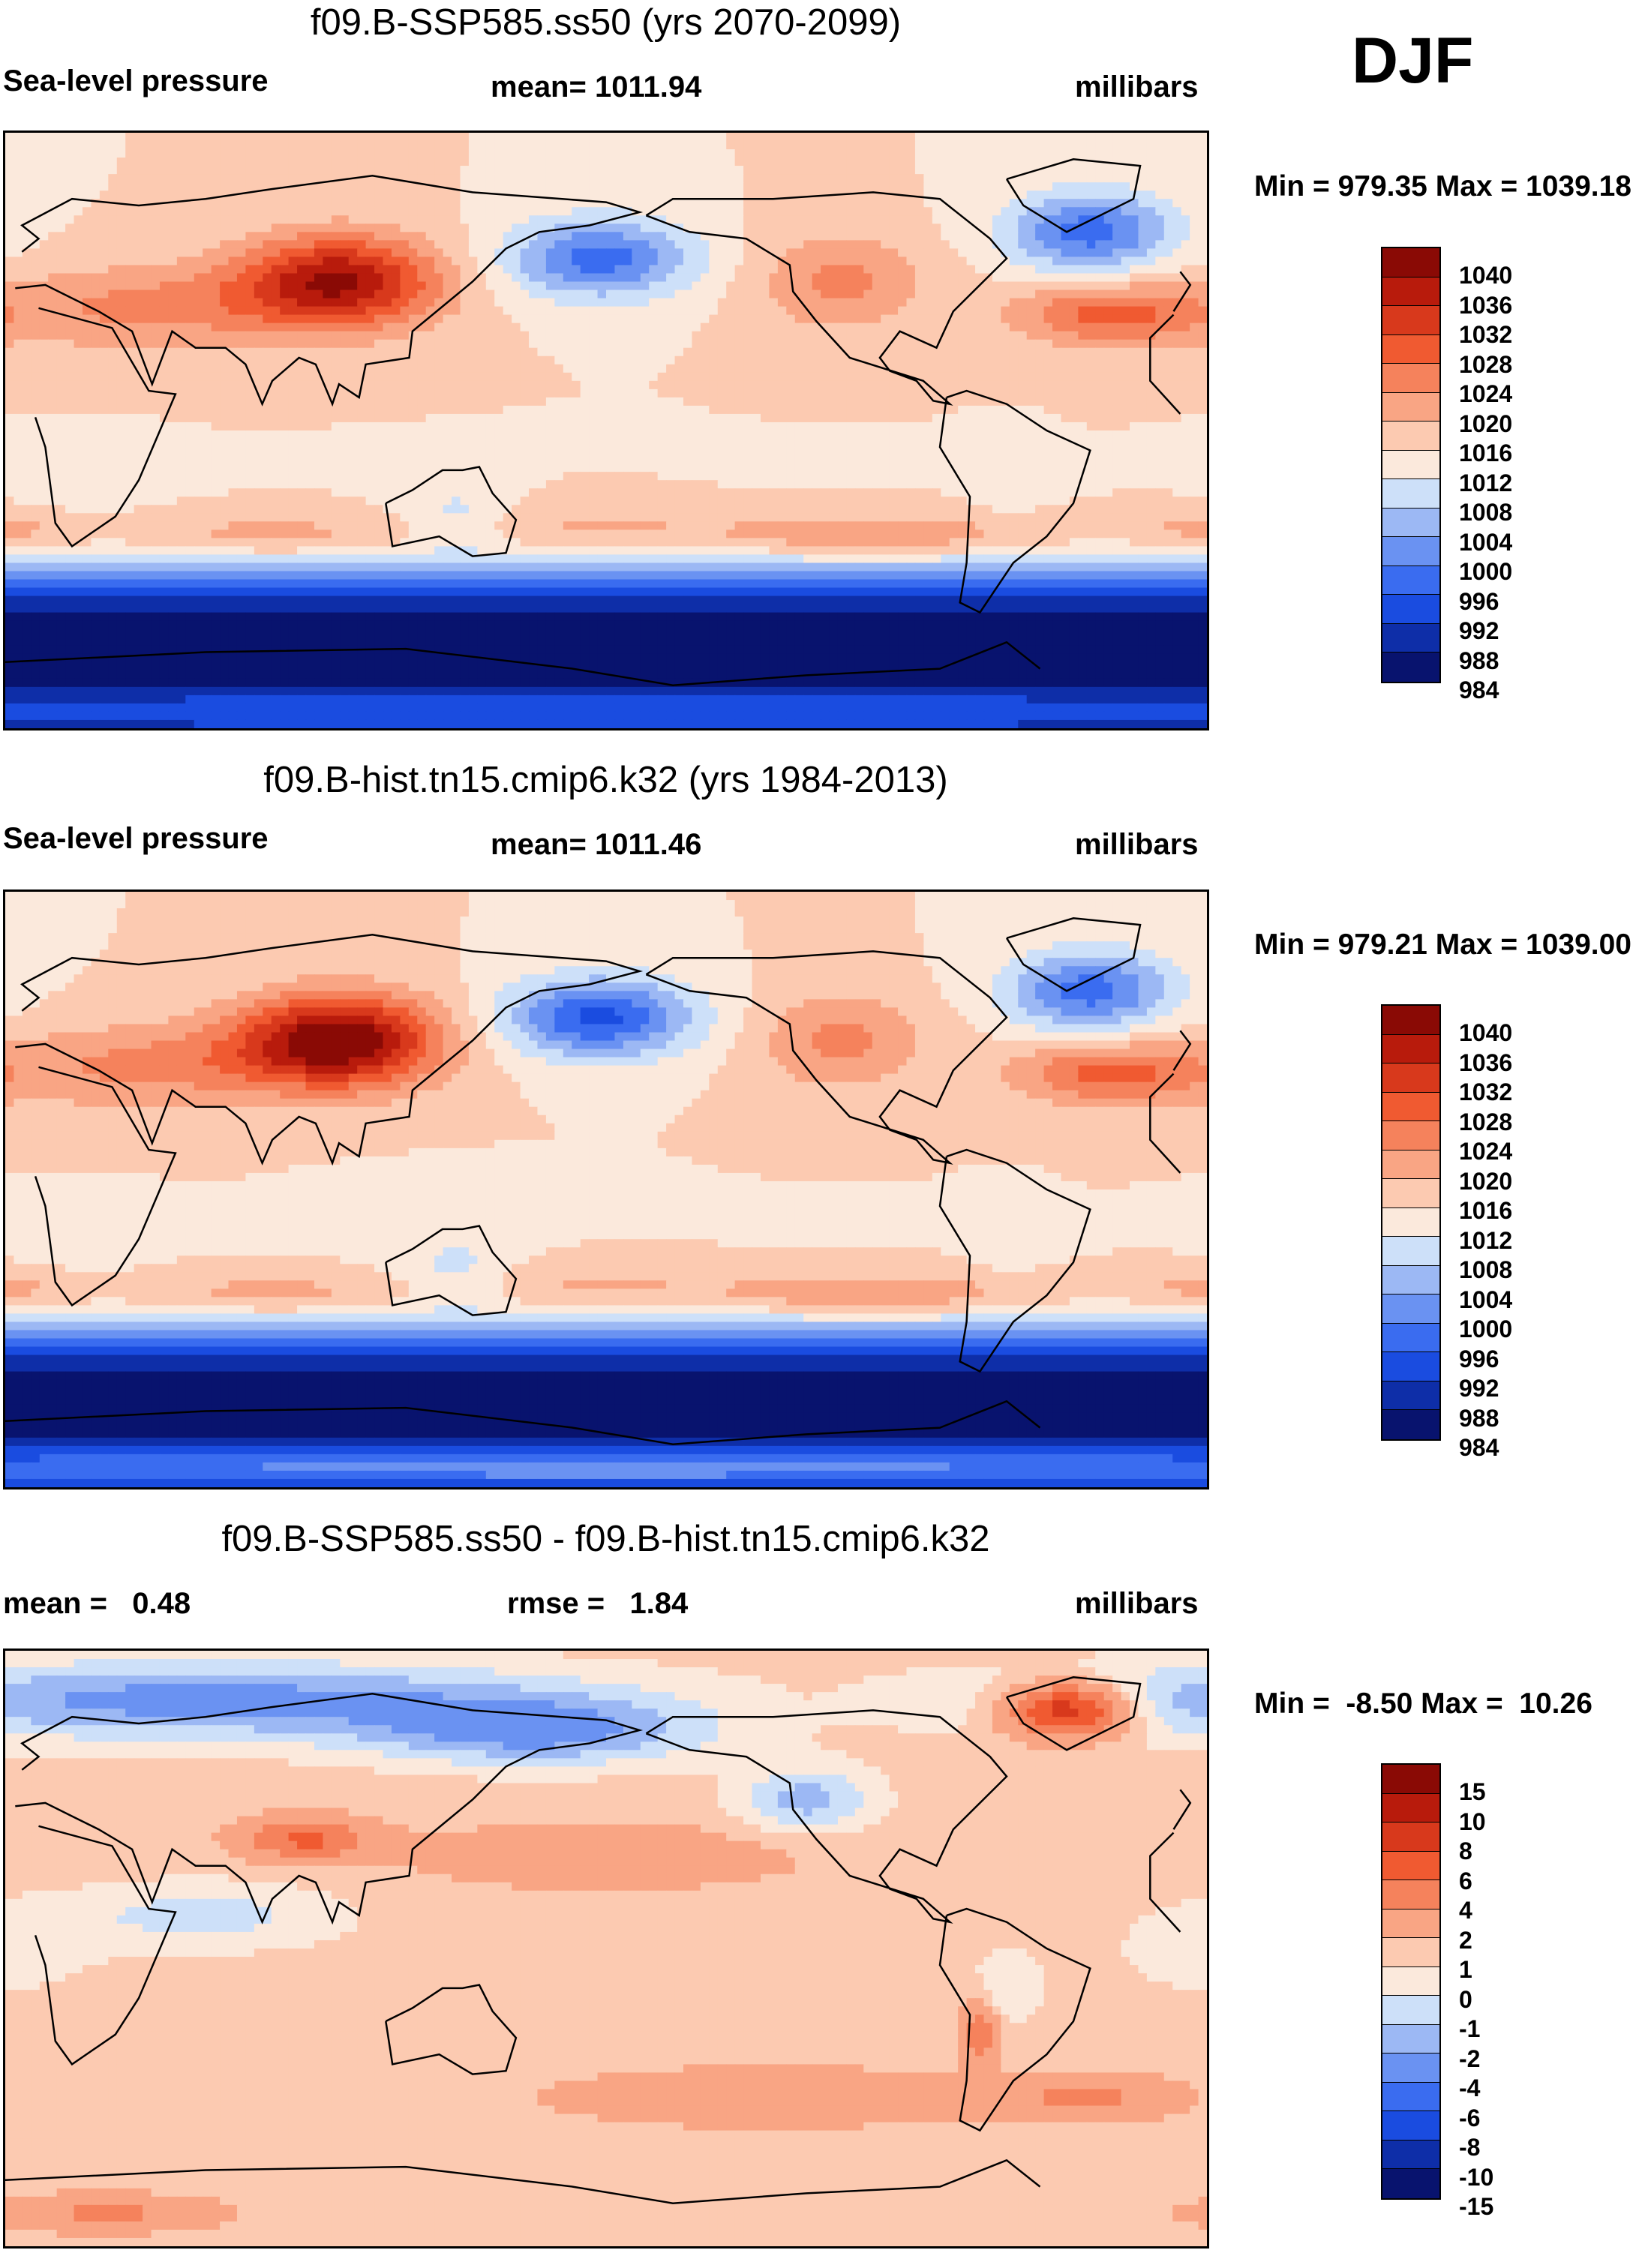  What do you see at coordinates (1466, 1881) in the screenshot?
I see `colorbar-level-label: 6` at bounding box center [1466, 1881].